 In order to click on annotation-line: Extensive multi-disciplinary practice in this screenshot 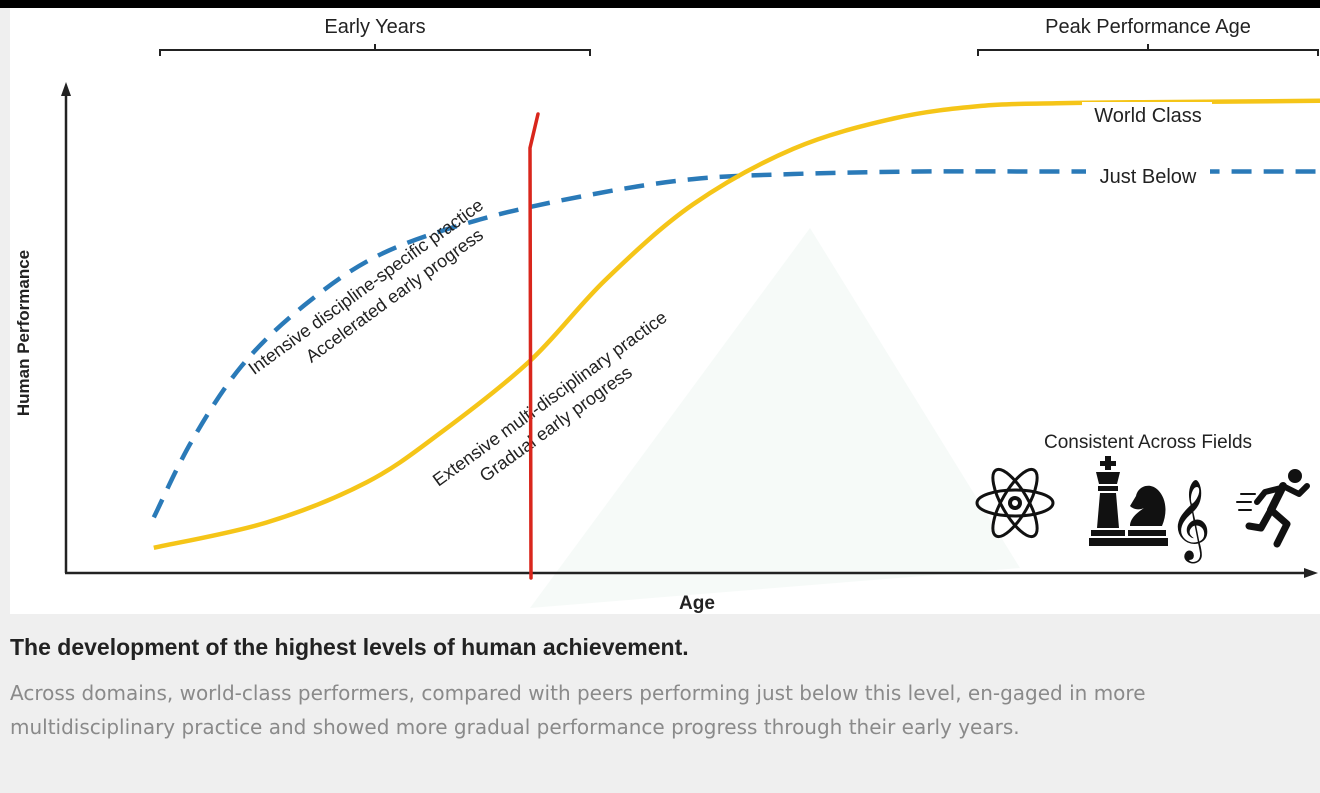, I will do `click(550, 398)`.